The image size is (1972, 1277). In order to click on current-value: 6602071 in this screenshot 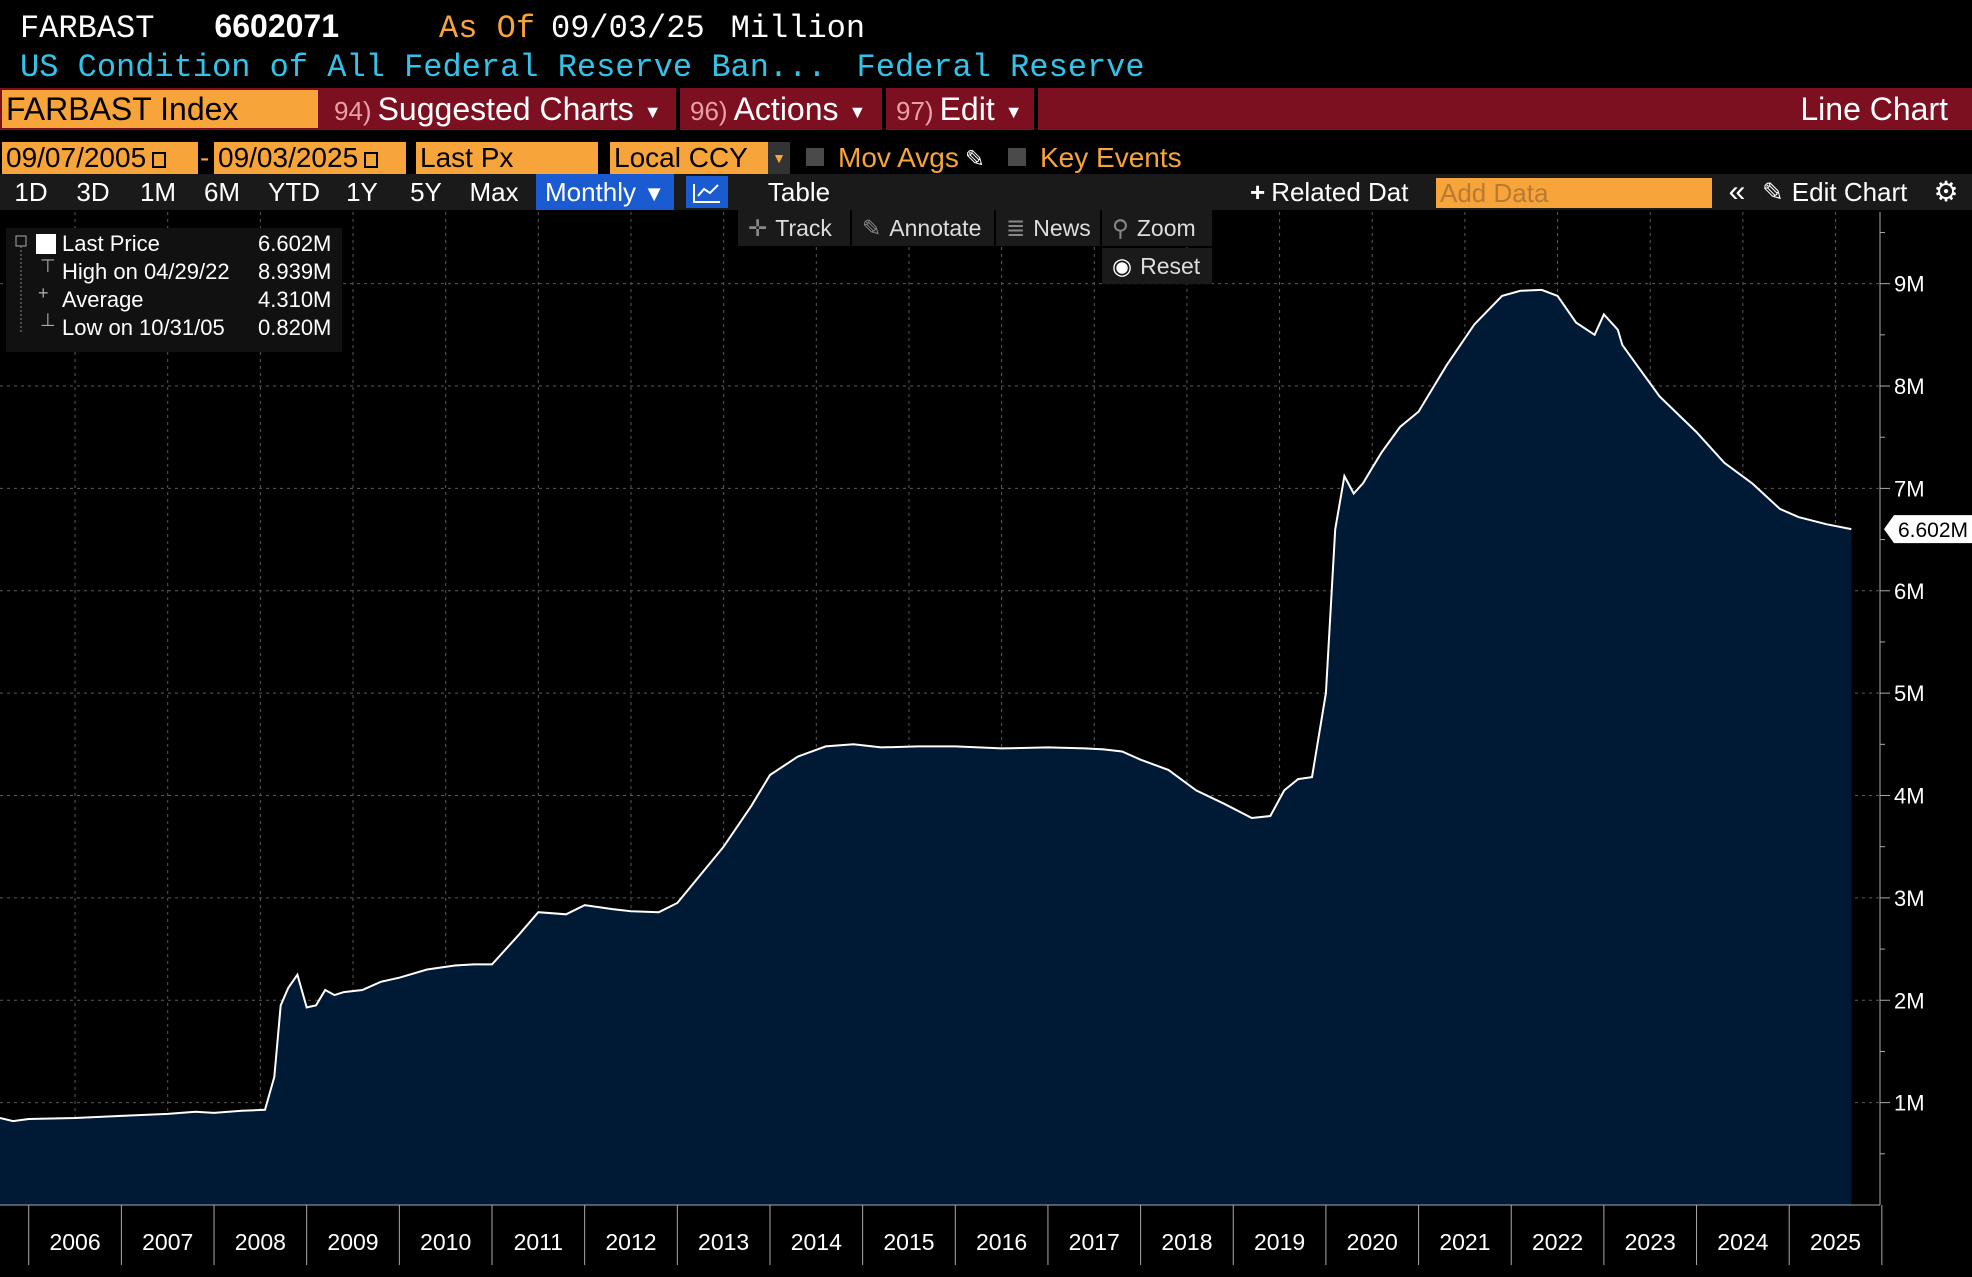, I will do `click(276, 26)`.